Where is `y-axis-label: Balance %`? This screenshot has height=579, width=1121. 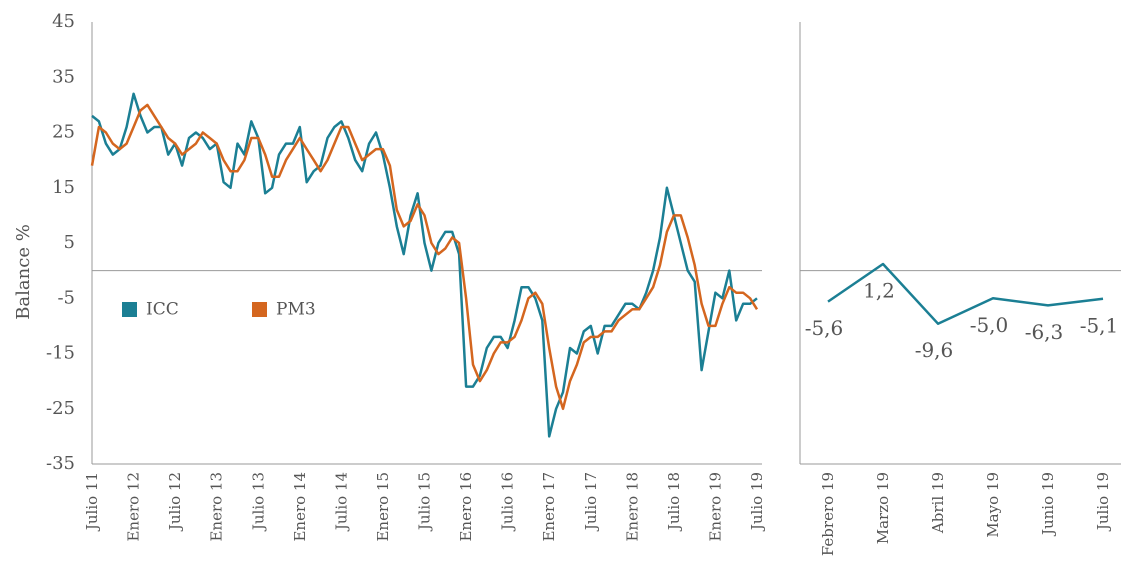
y-axis-label: Balance % is located at coordinates (23, 272).